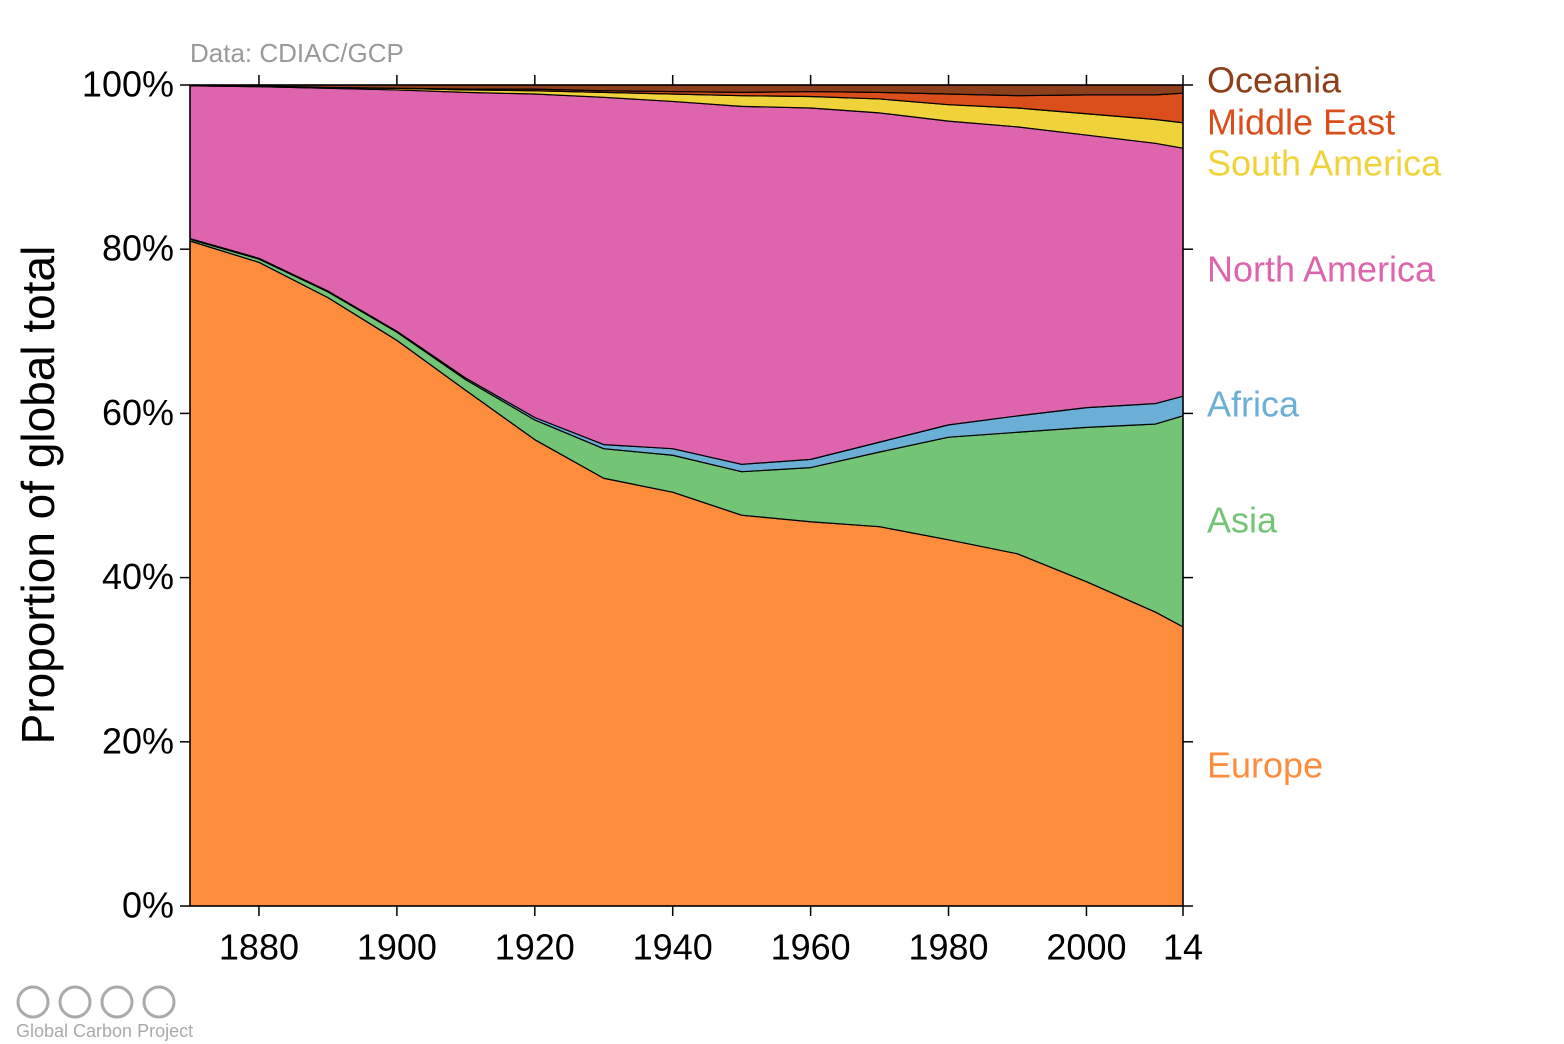 The height and width of the screenshot is (1044, 1564). What do you see at coordinates (1242, 520) in the screenshot?
I see `legend-label: Asia` at bounding box center [1242, 520].